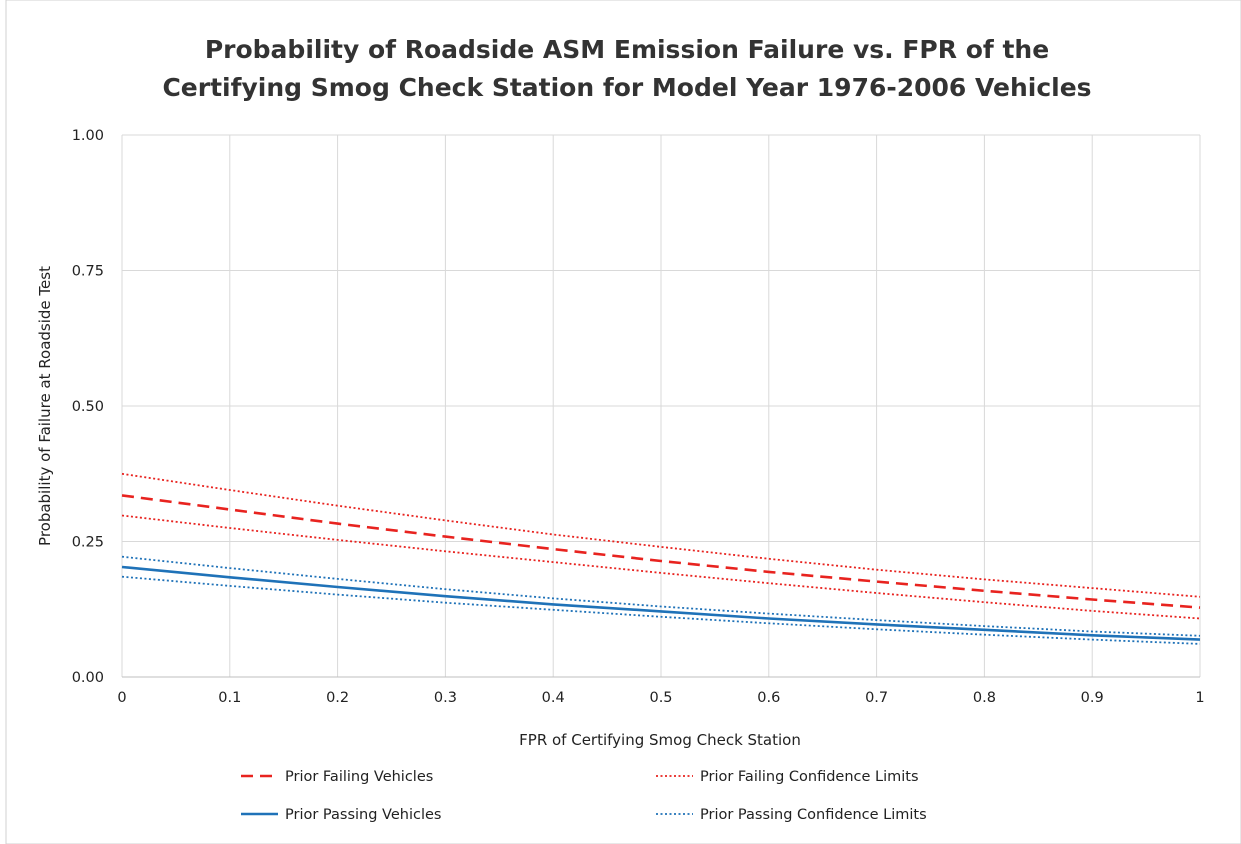  Describe the element at coordinates (363, 815) in the screenshot. I see `legend-label-3: Prior Passing Vehicles` at that location.